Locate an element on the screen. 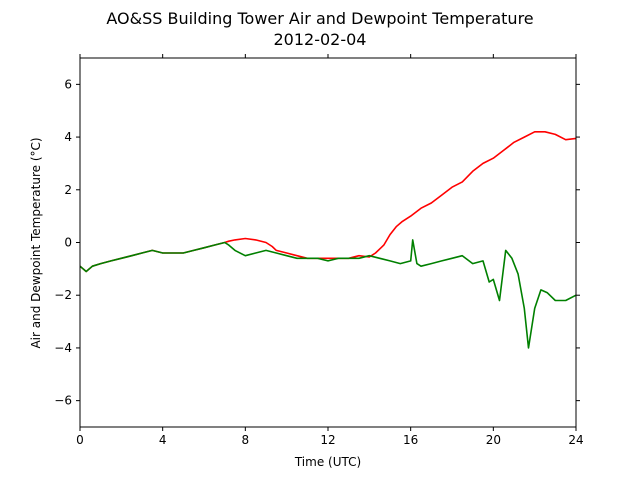  y-tick-label: 4 is located at coordinates (68, 137).